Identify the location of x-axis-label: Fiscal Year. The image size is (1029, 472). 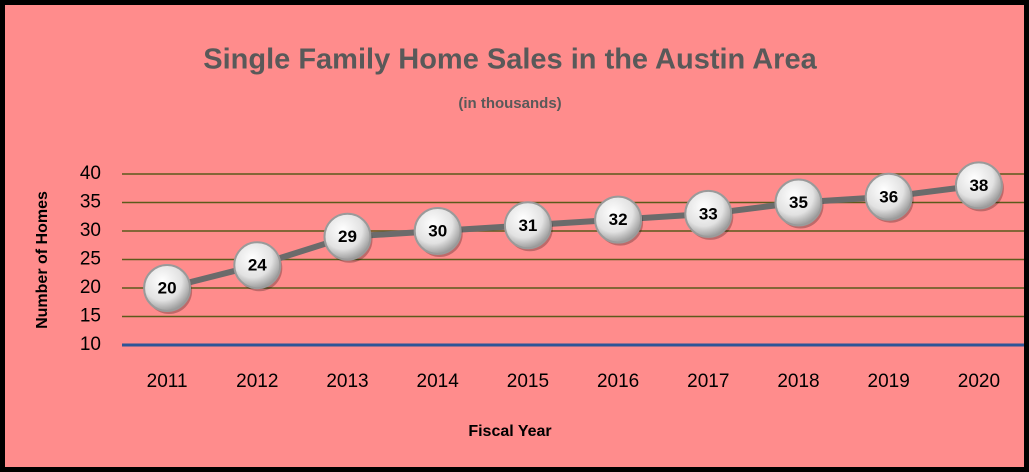
(509, 431).